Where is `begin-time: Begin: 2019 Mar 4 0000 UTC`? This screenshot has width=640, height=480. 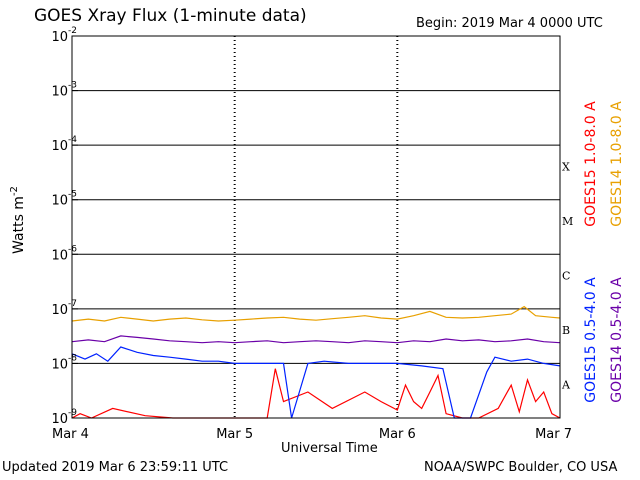 begin-time: Begin: 2019 Mar 4 0000 UTC is located at coordinates (509, 23).